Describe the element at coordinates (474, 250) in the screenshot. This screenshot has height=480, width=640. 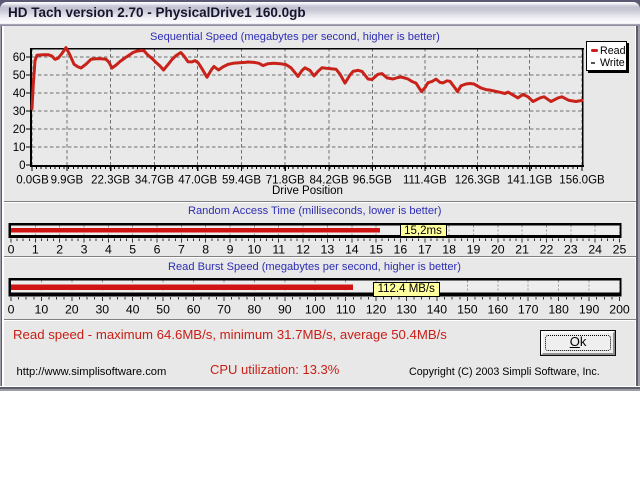
I see `svg-text: 19` at that location.